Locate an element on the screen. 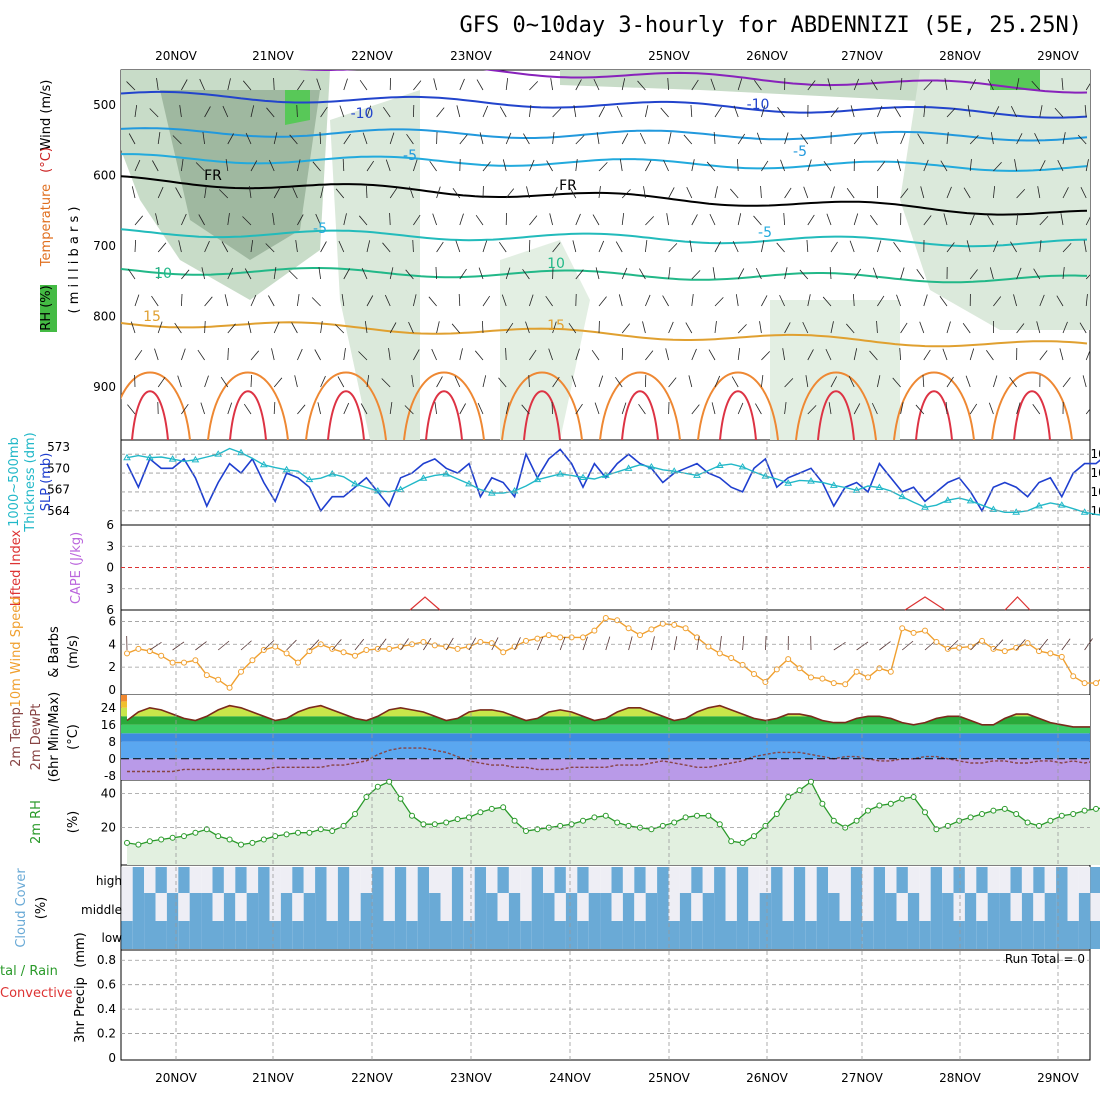  contour-label: FR is located at coordinates (213, 176).